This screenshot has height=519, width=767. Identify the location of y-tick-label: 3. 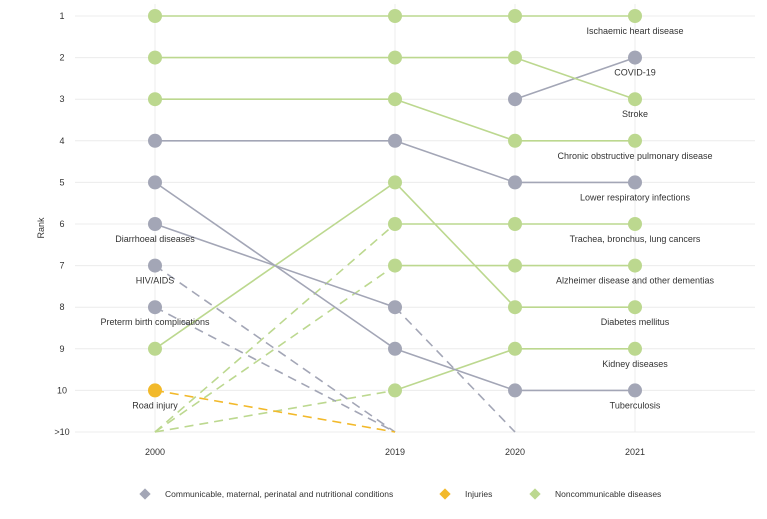
(61, 99).